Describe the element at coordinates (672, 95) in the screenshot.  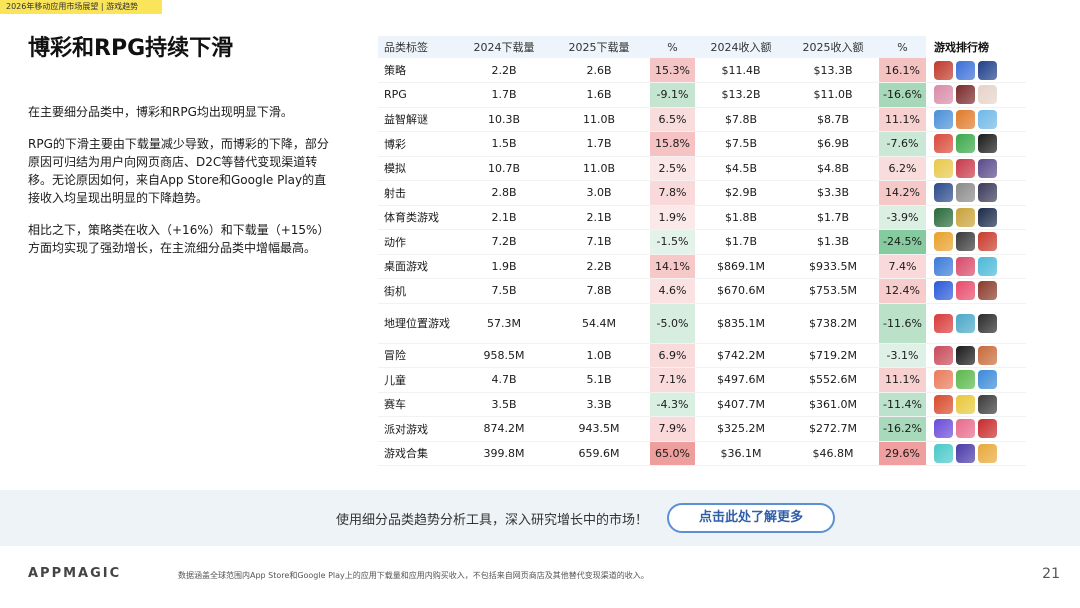
I see `downloads-pct-cell: -9.1%` at that location.